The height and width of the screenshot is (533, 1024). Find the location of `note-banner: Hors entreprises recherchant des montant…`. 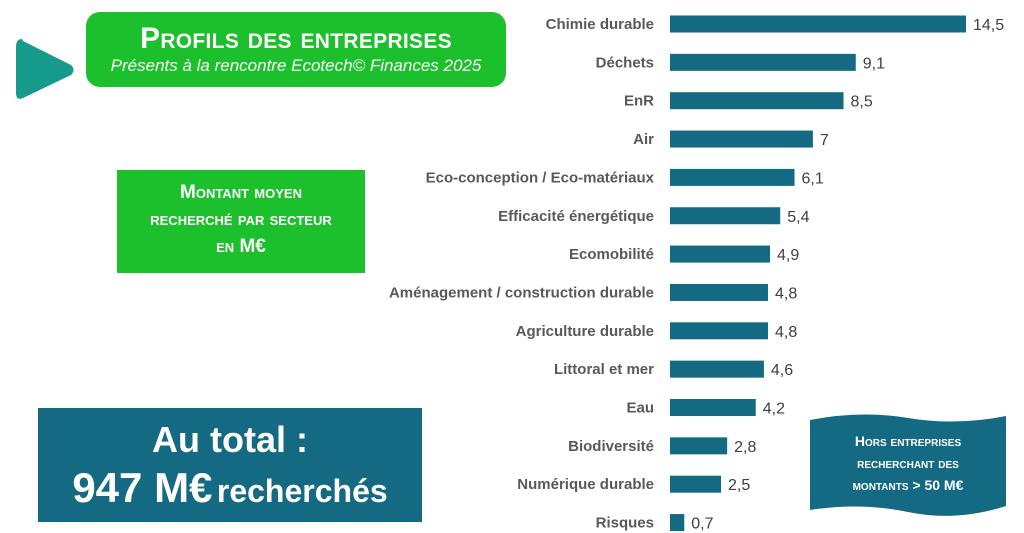

note-banner: Hors entreprises recherchant des montant… is located at coordinates (908, 466).